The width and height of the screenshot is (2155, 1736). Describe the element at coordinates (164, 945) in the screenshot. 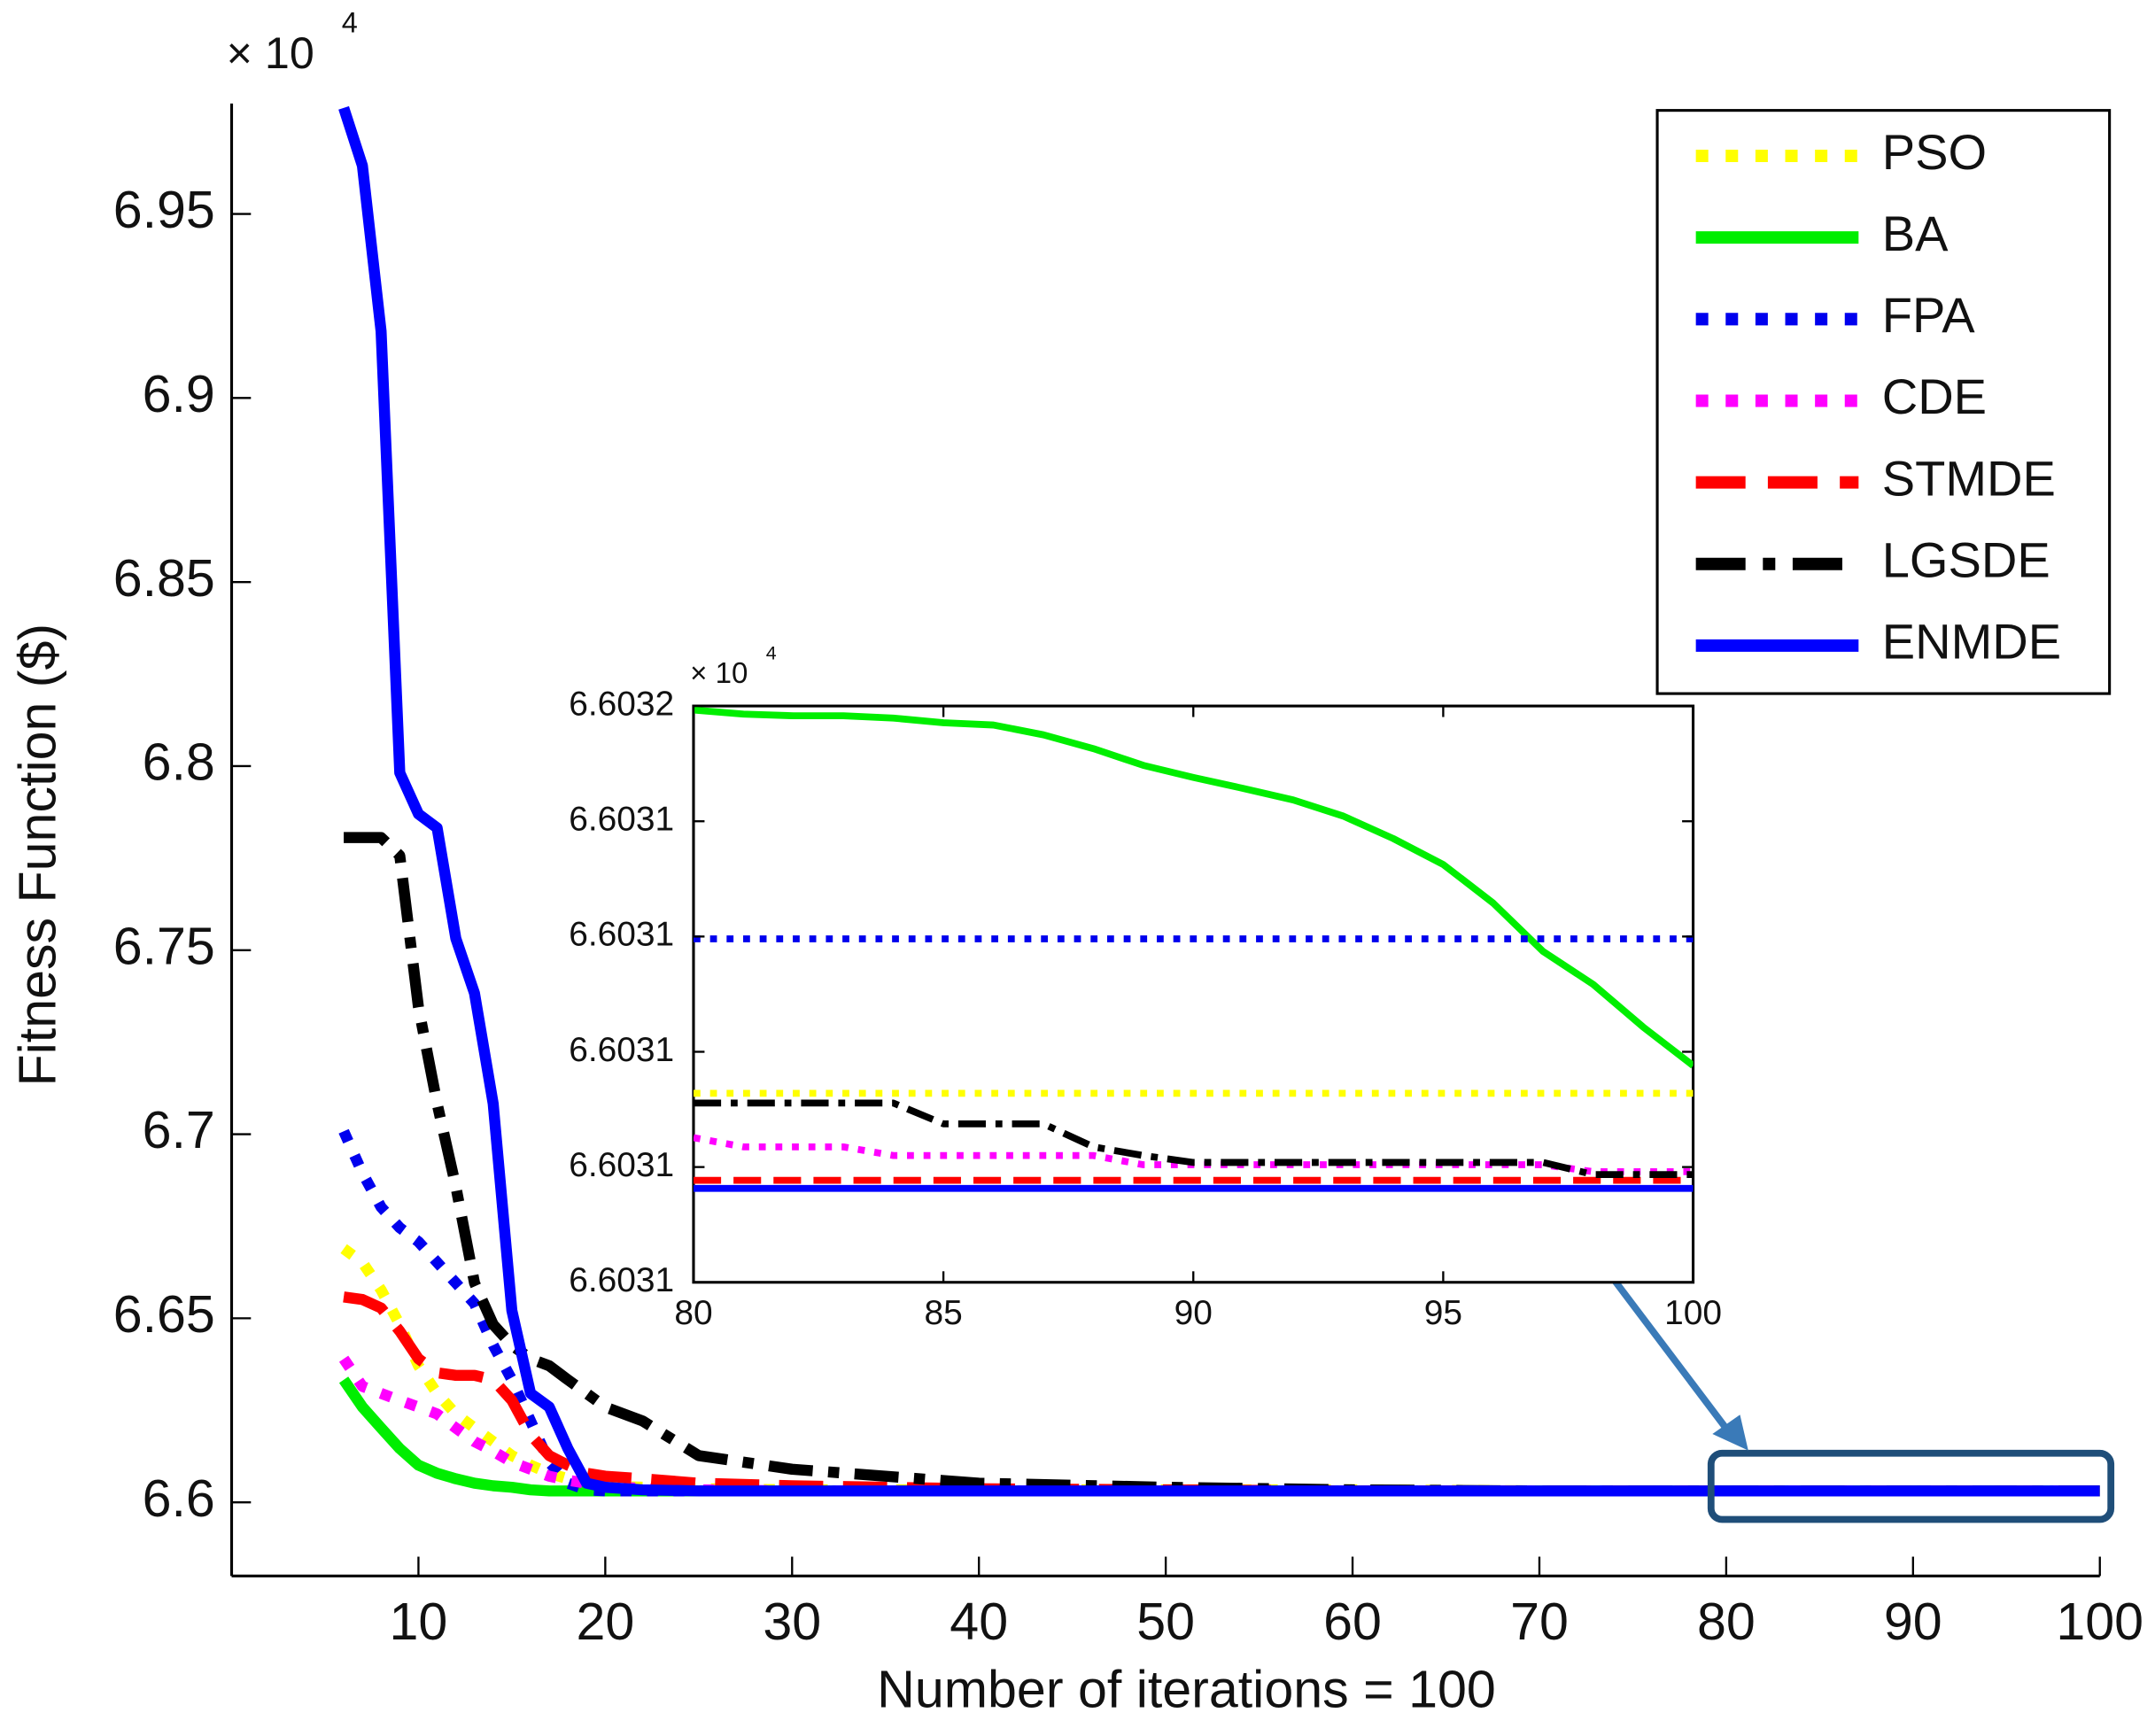

I see `y-tick-label: 6.75` at that location.